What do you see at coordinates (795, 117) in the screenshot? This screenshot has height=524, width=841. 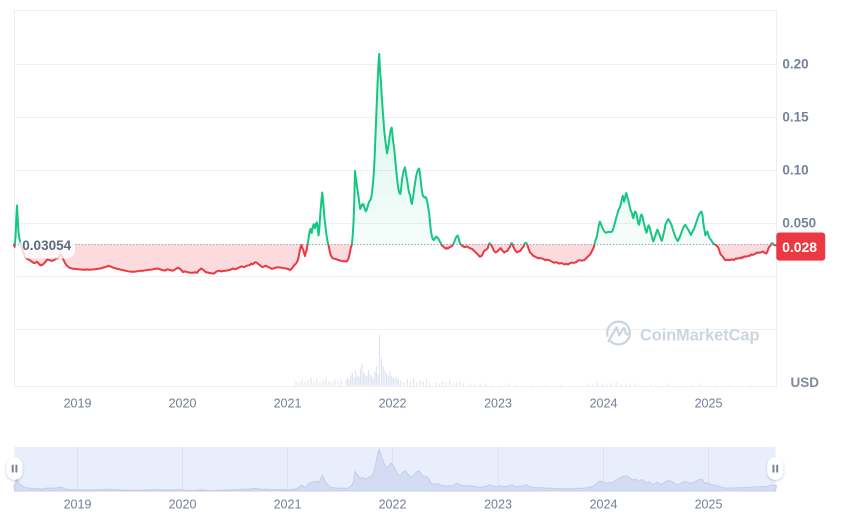 I see `svg-text: 0.15` at bounding box center [795, 117].